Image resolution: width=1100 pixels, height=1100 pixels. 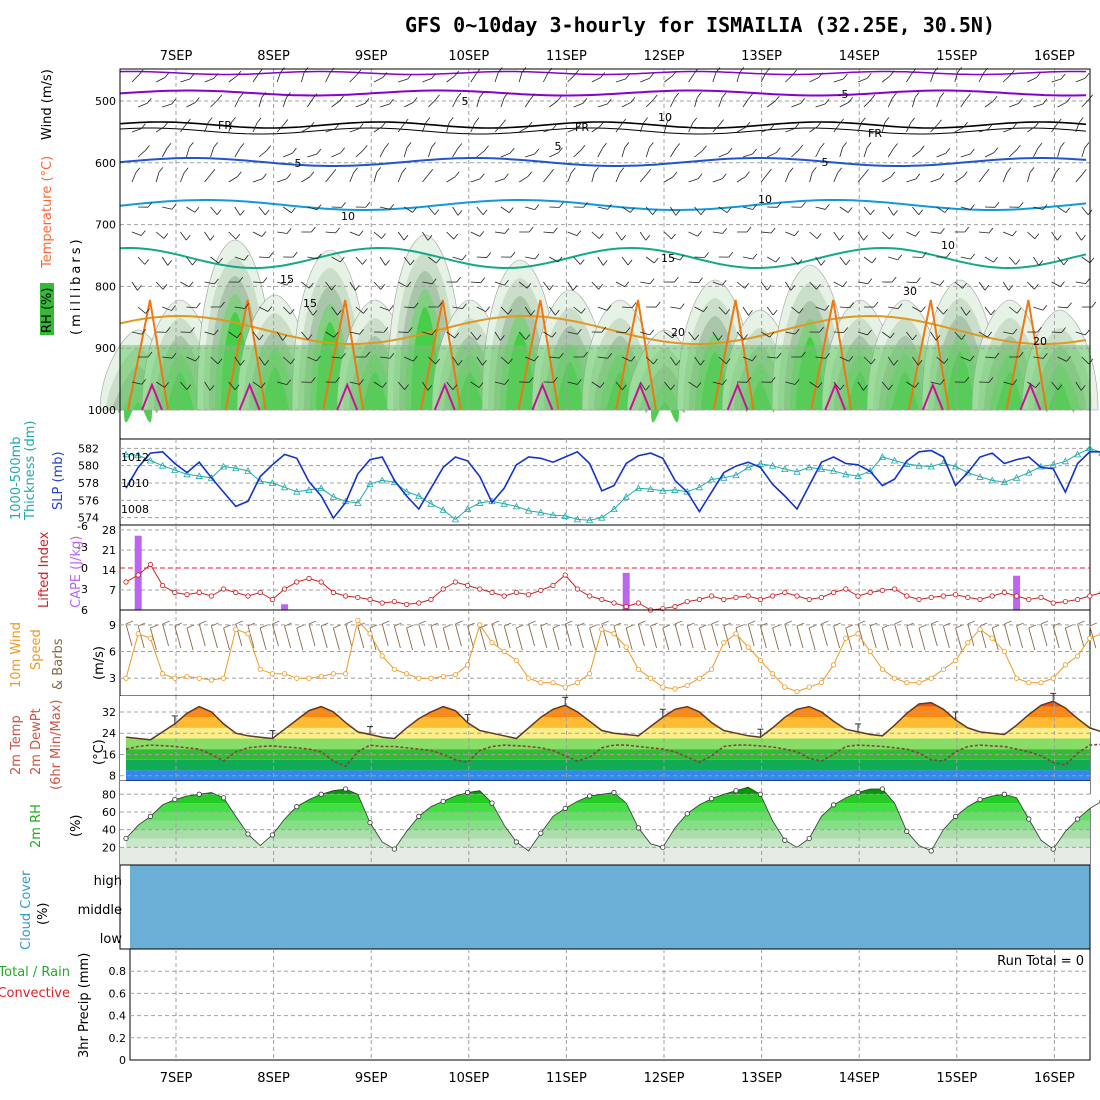 I want to click on tick-label: 1012, so click(x=135, y=457).